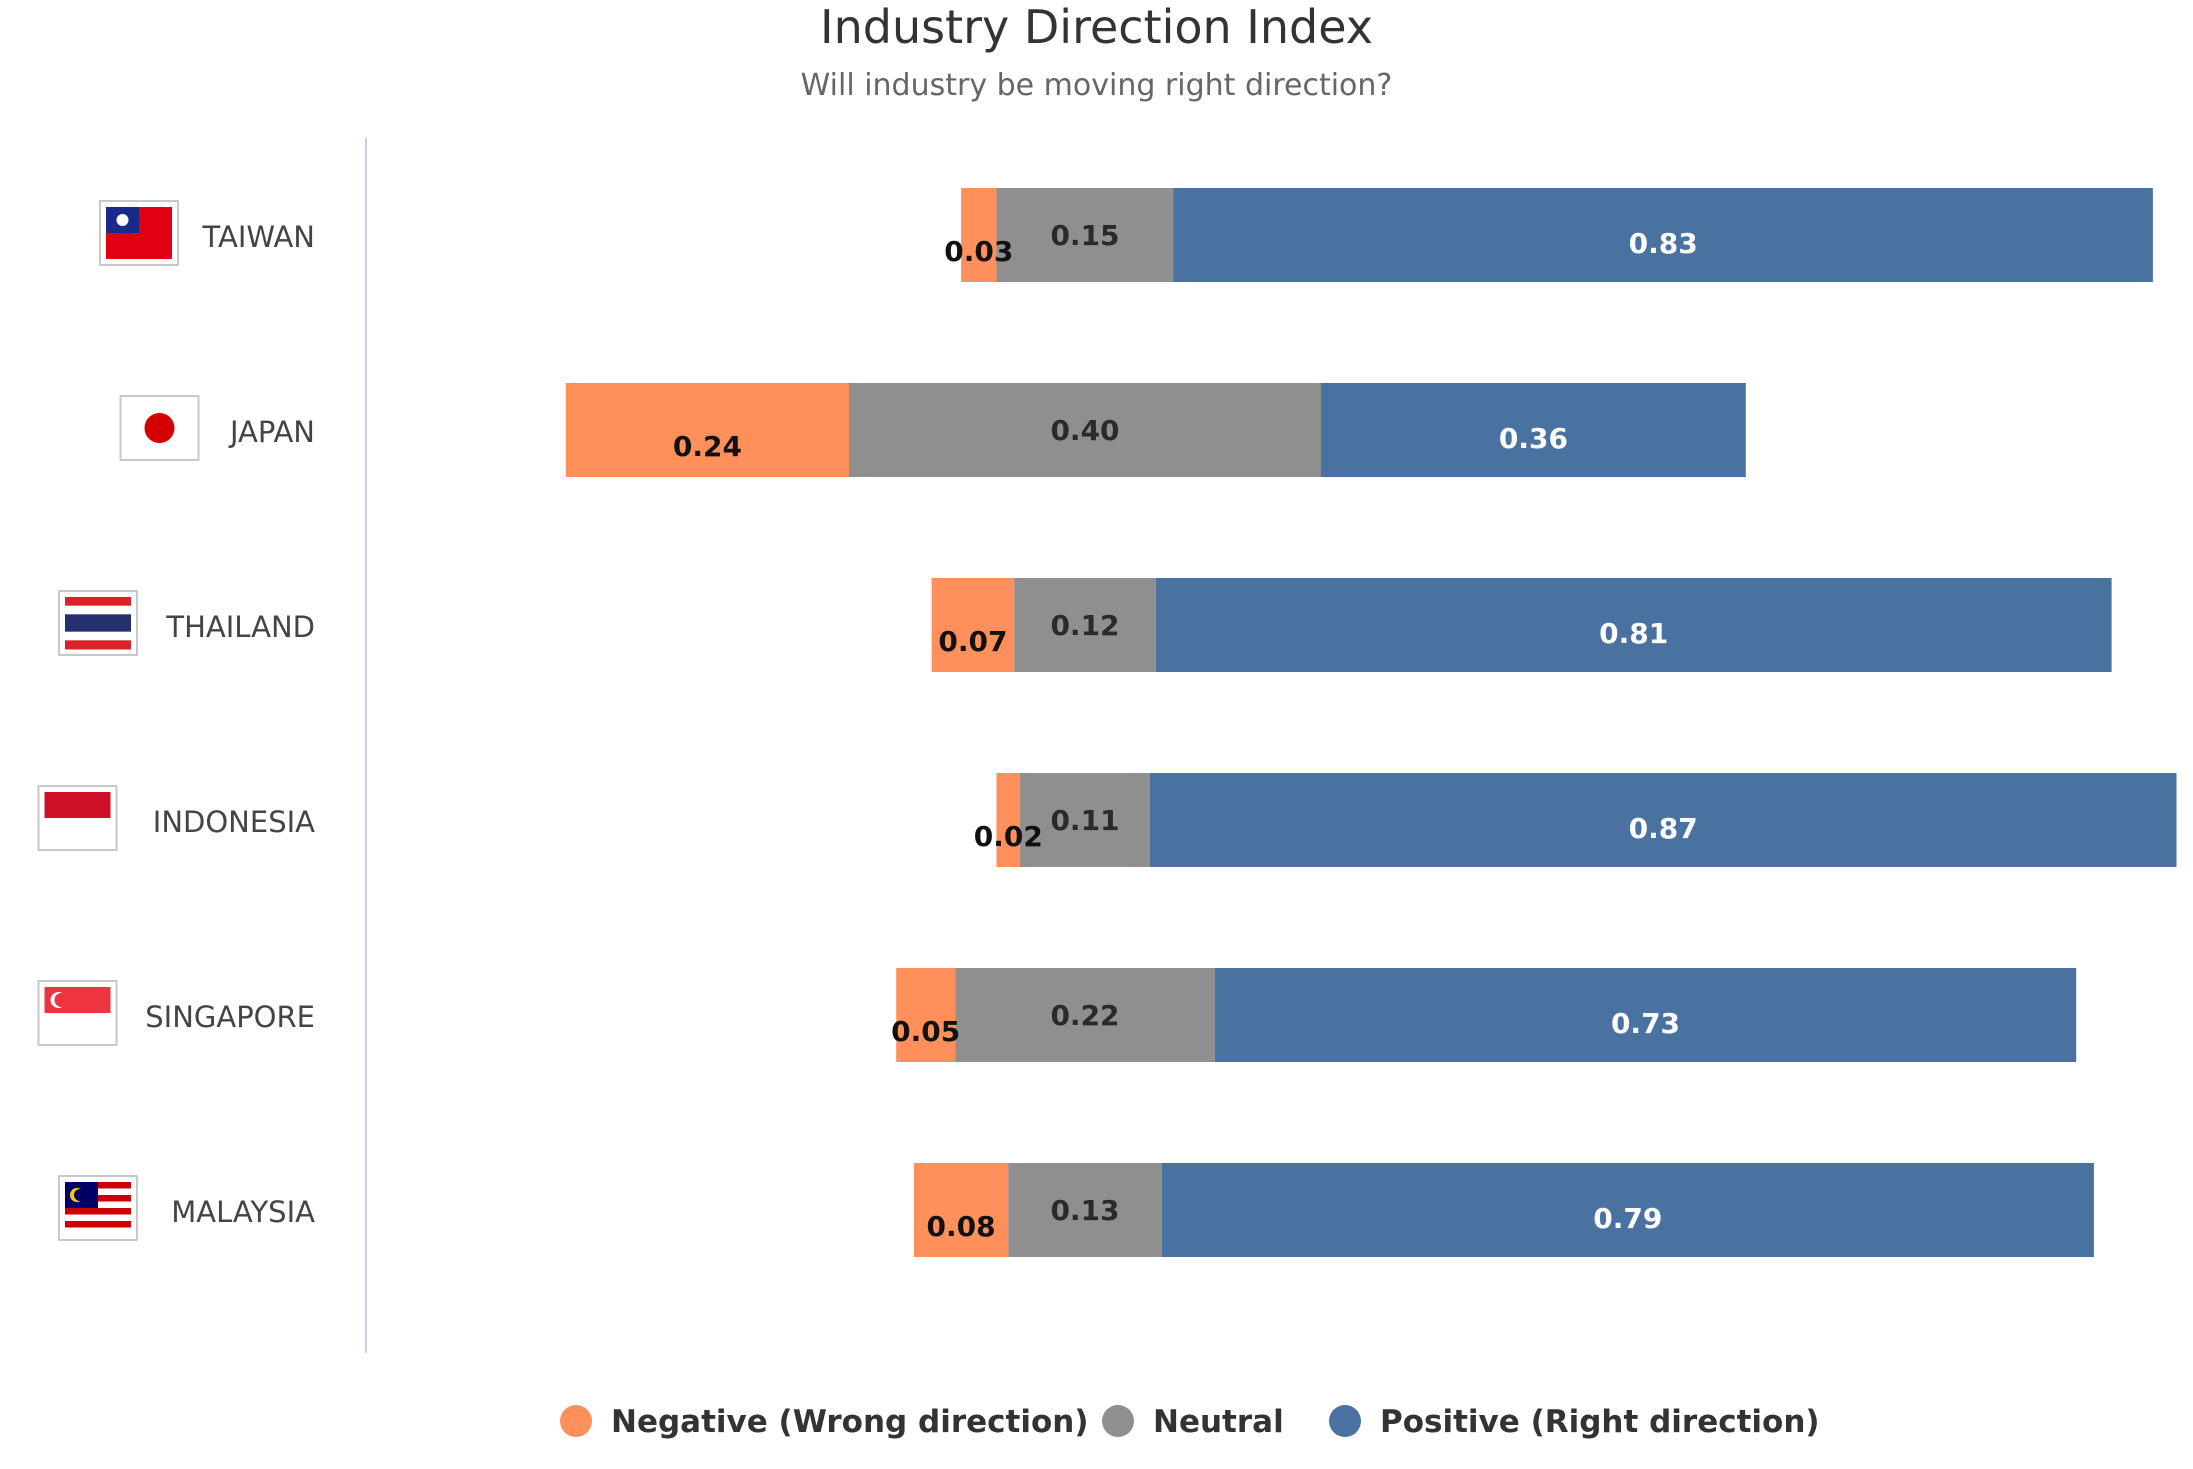  I want to click on bar-row-japan: JAPAN 0.24 0.40 0.36, so click(932, 430).